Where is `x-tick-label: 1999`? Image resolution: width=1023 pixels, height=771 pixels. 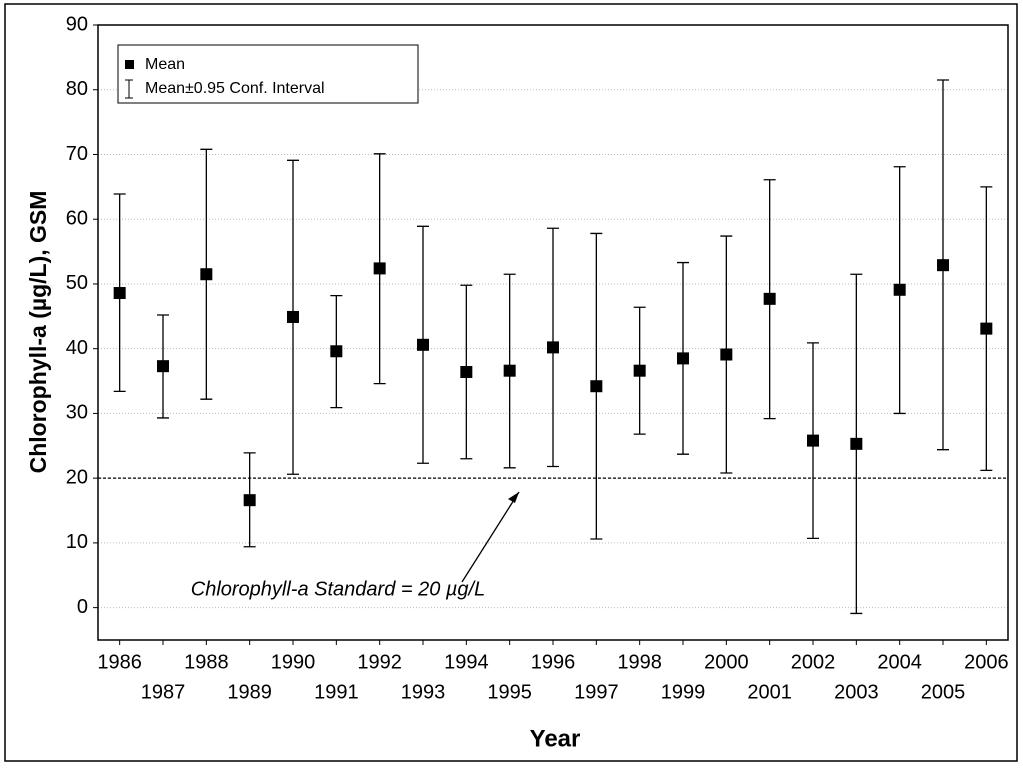 x-tick-label: 1999 is located at coordinates (683, 692).